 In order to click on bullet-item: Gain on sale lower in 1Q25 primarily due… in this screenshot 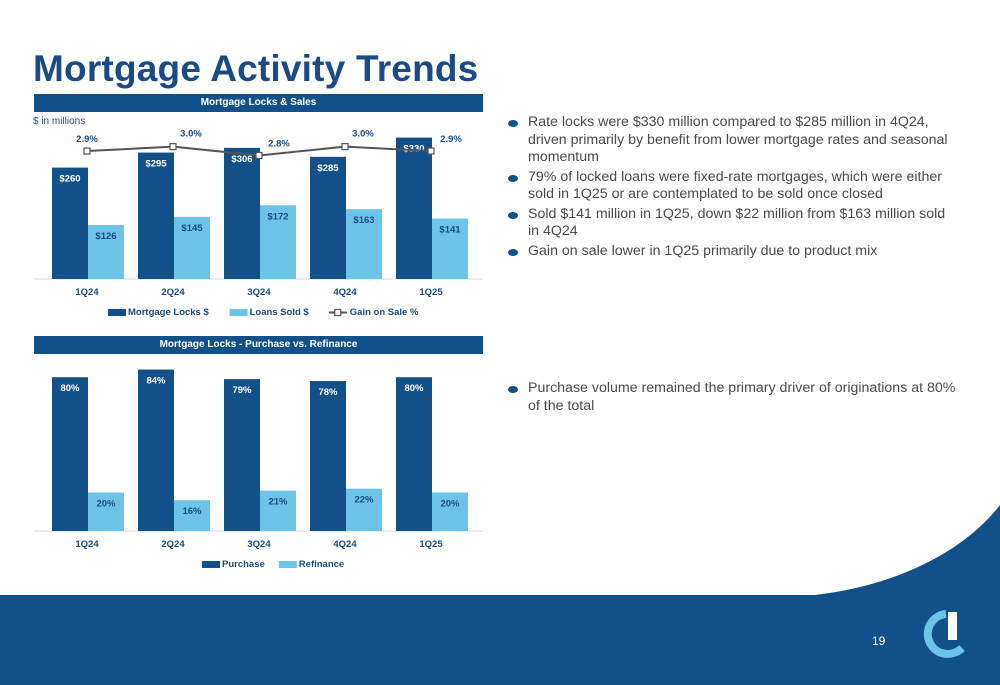, I will do `click(733, 252)`.